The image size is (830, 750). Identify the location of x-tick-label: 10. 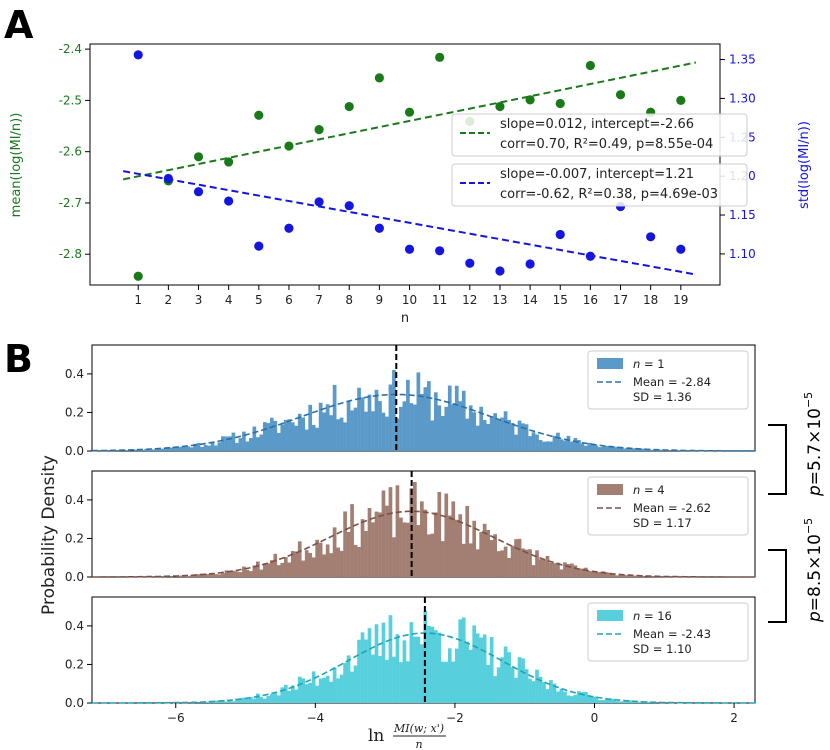
(409, 300).